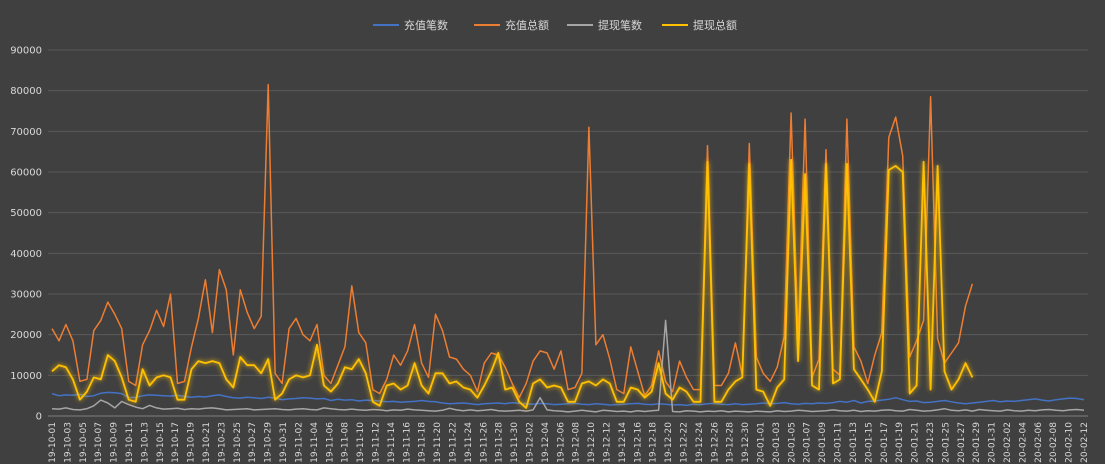 This screenshot has height=464, width=1105. What do you see at coordinates (993, 442) in the screenshot?
I see `x-tick-label: 20-01-31` at bounding box center [993, 442].